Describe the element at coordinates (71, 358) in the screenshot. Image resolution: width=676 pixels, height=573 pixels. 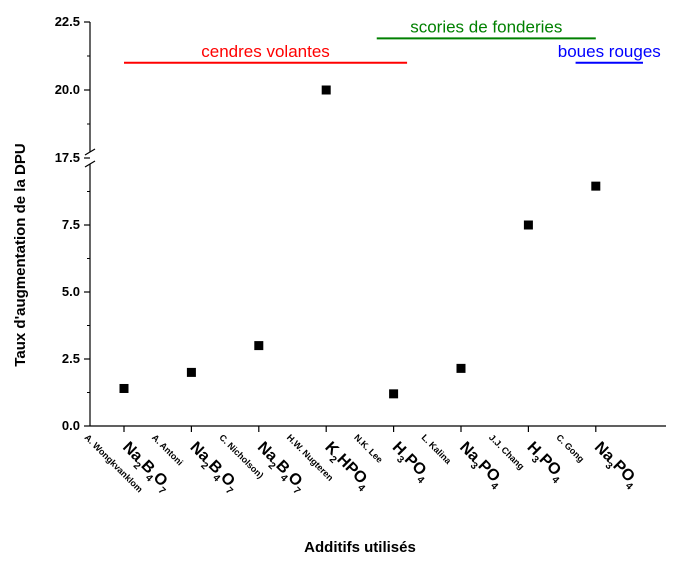
I see `y-tick-label: 2.5` at that location.